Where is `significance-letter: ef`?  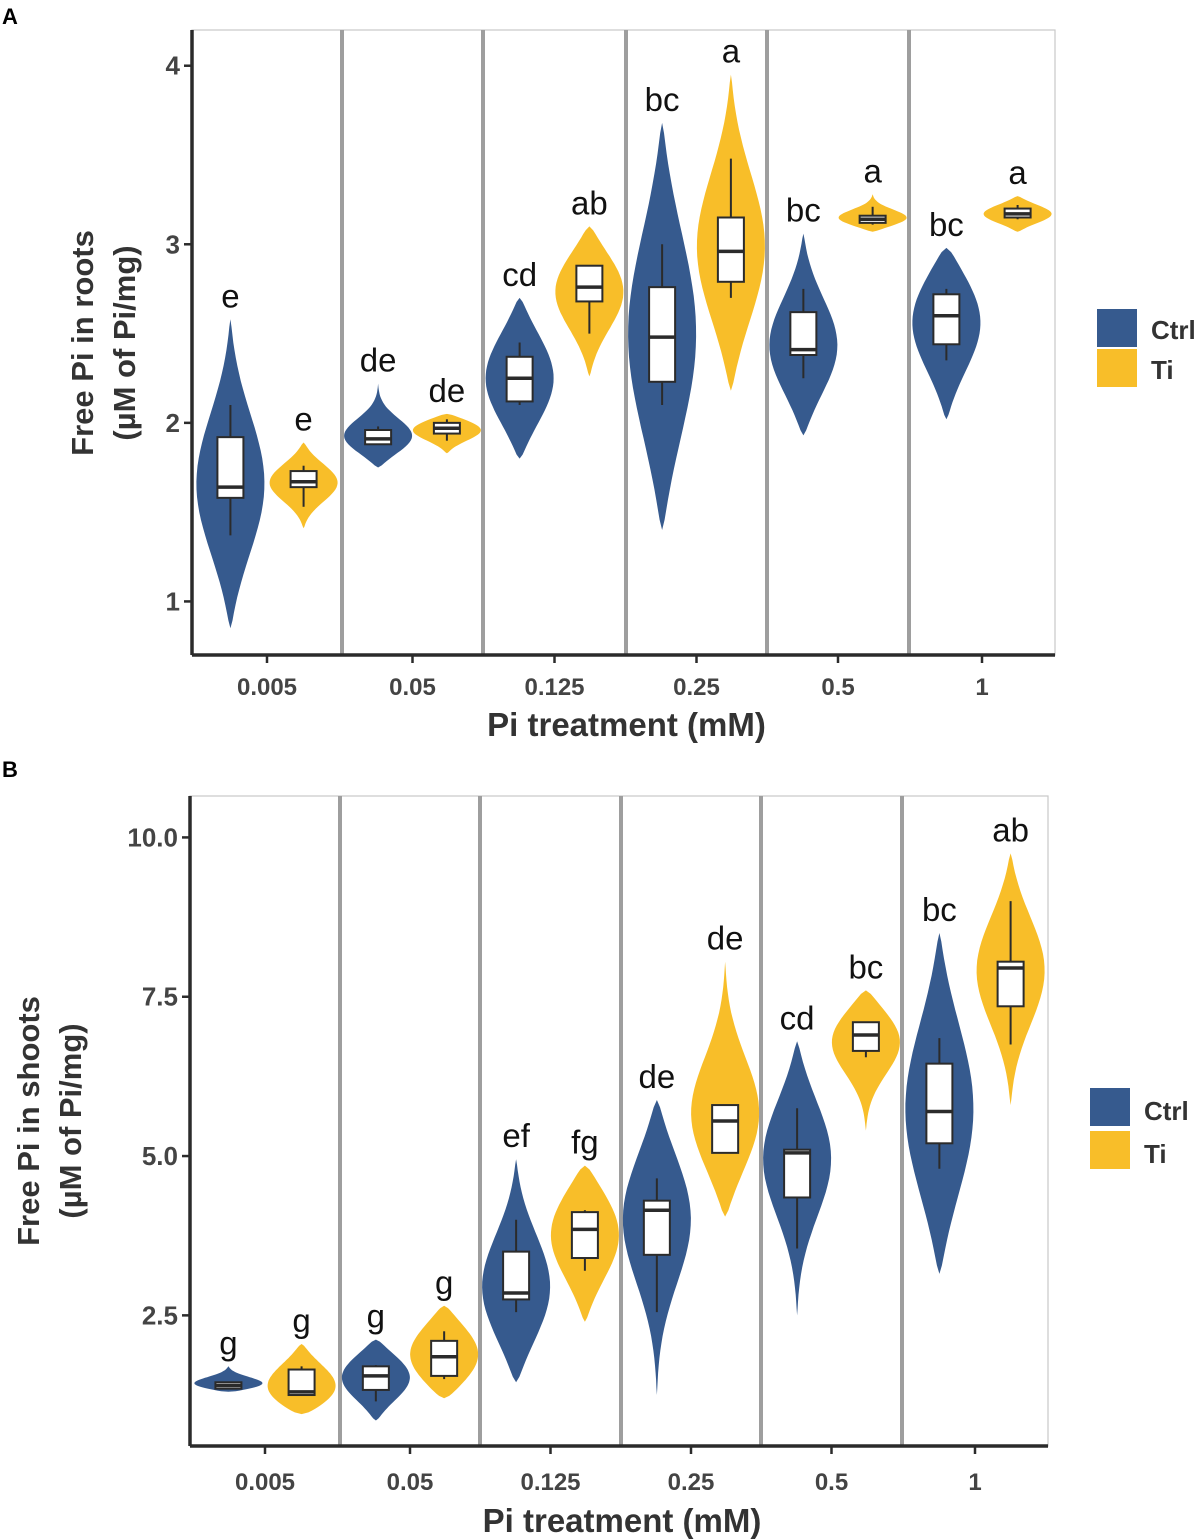
significance-letter: ef is located at coordinates (516, 1135).